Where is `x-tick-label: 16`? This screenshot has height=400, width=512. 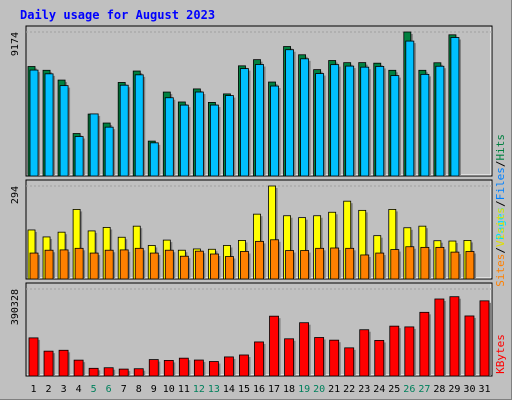 x-tick-label: 16 is located at coordinates (259, 389).